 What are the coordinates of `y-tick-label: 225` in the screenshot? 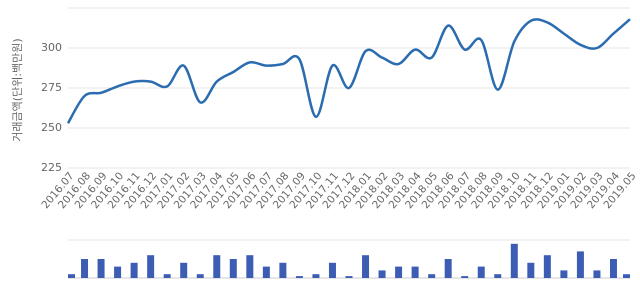 It's located at (51, 167).